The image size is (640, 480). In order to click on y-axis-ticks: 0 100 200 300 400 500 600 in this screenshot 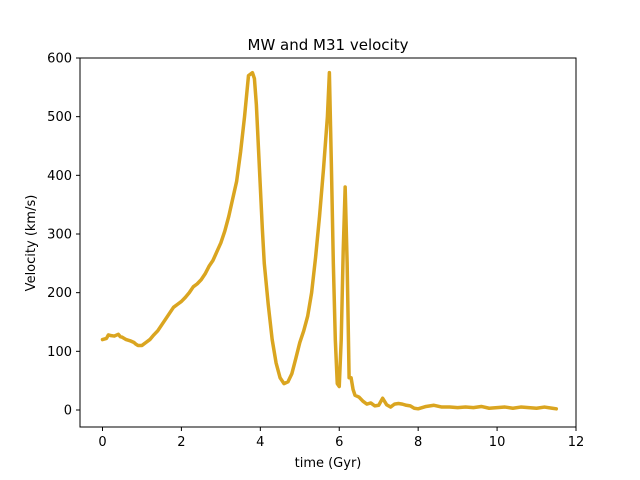, I will do `click(63, 235)`.